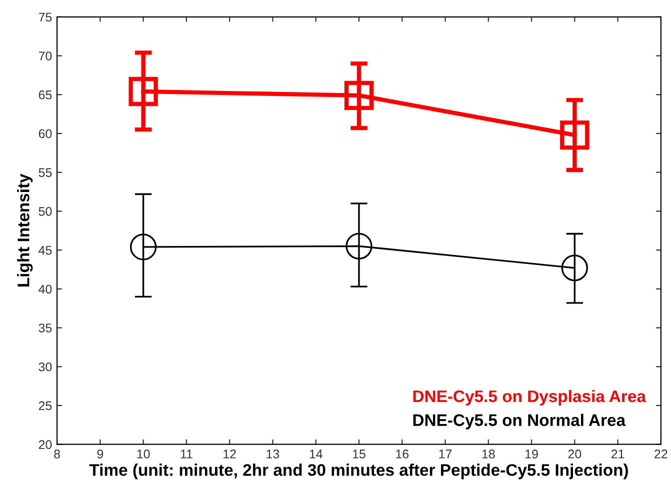  I want to click on x-tick-label: 19, so click(532, 454).